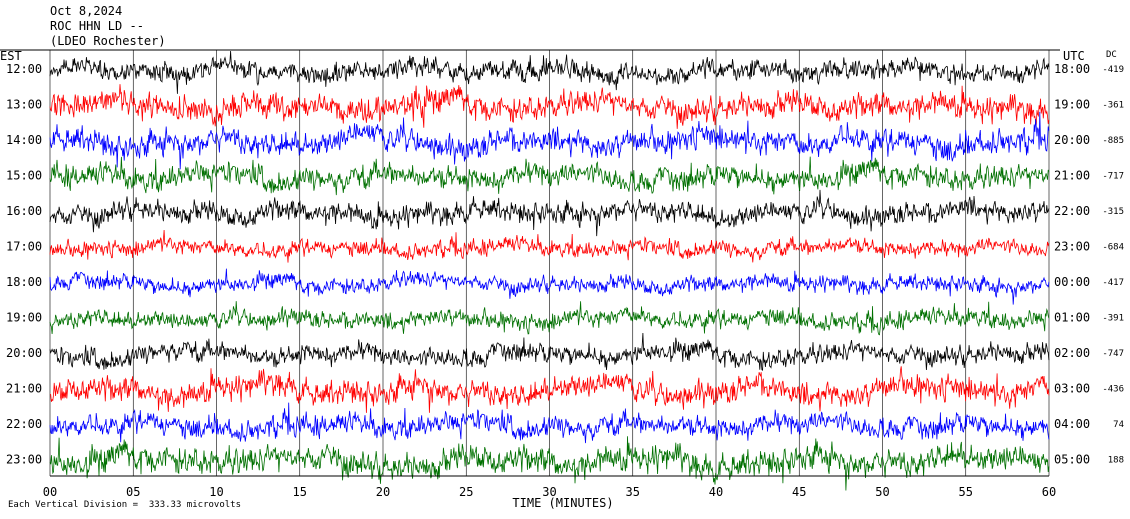 Image resolution: width=1130 pixels, height=519 pixels. What do you see at coordinates (1118, 425) in the screenshot?
I see `dc-value-10: 74` at bounding box center [1118, 425].